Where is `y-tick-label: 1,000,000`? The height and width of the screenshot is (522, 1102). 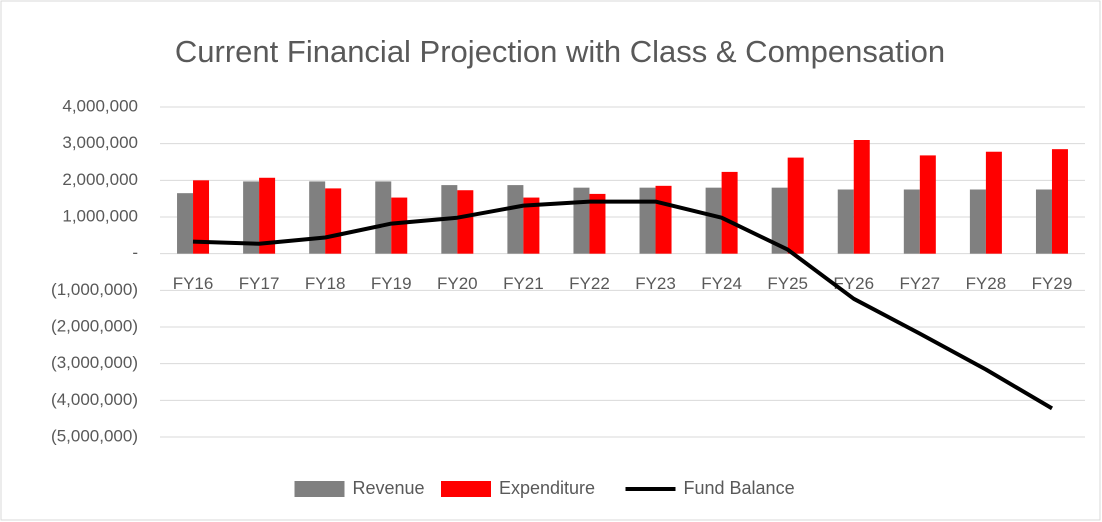
y-tick-label: 1,000,000 is located at coordinates (100, 215).